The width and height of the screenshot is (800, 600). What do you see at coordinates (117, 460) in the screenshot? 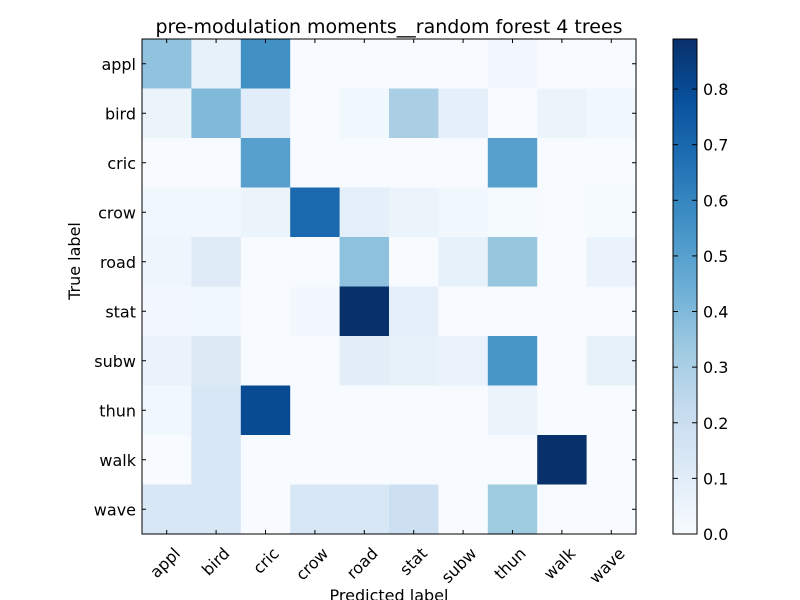
I see `y-tick-label: walk` at bounding box center [117, 460].